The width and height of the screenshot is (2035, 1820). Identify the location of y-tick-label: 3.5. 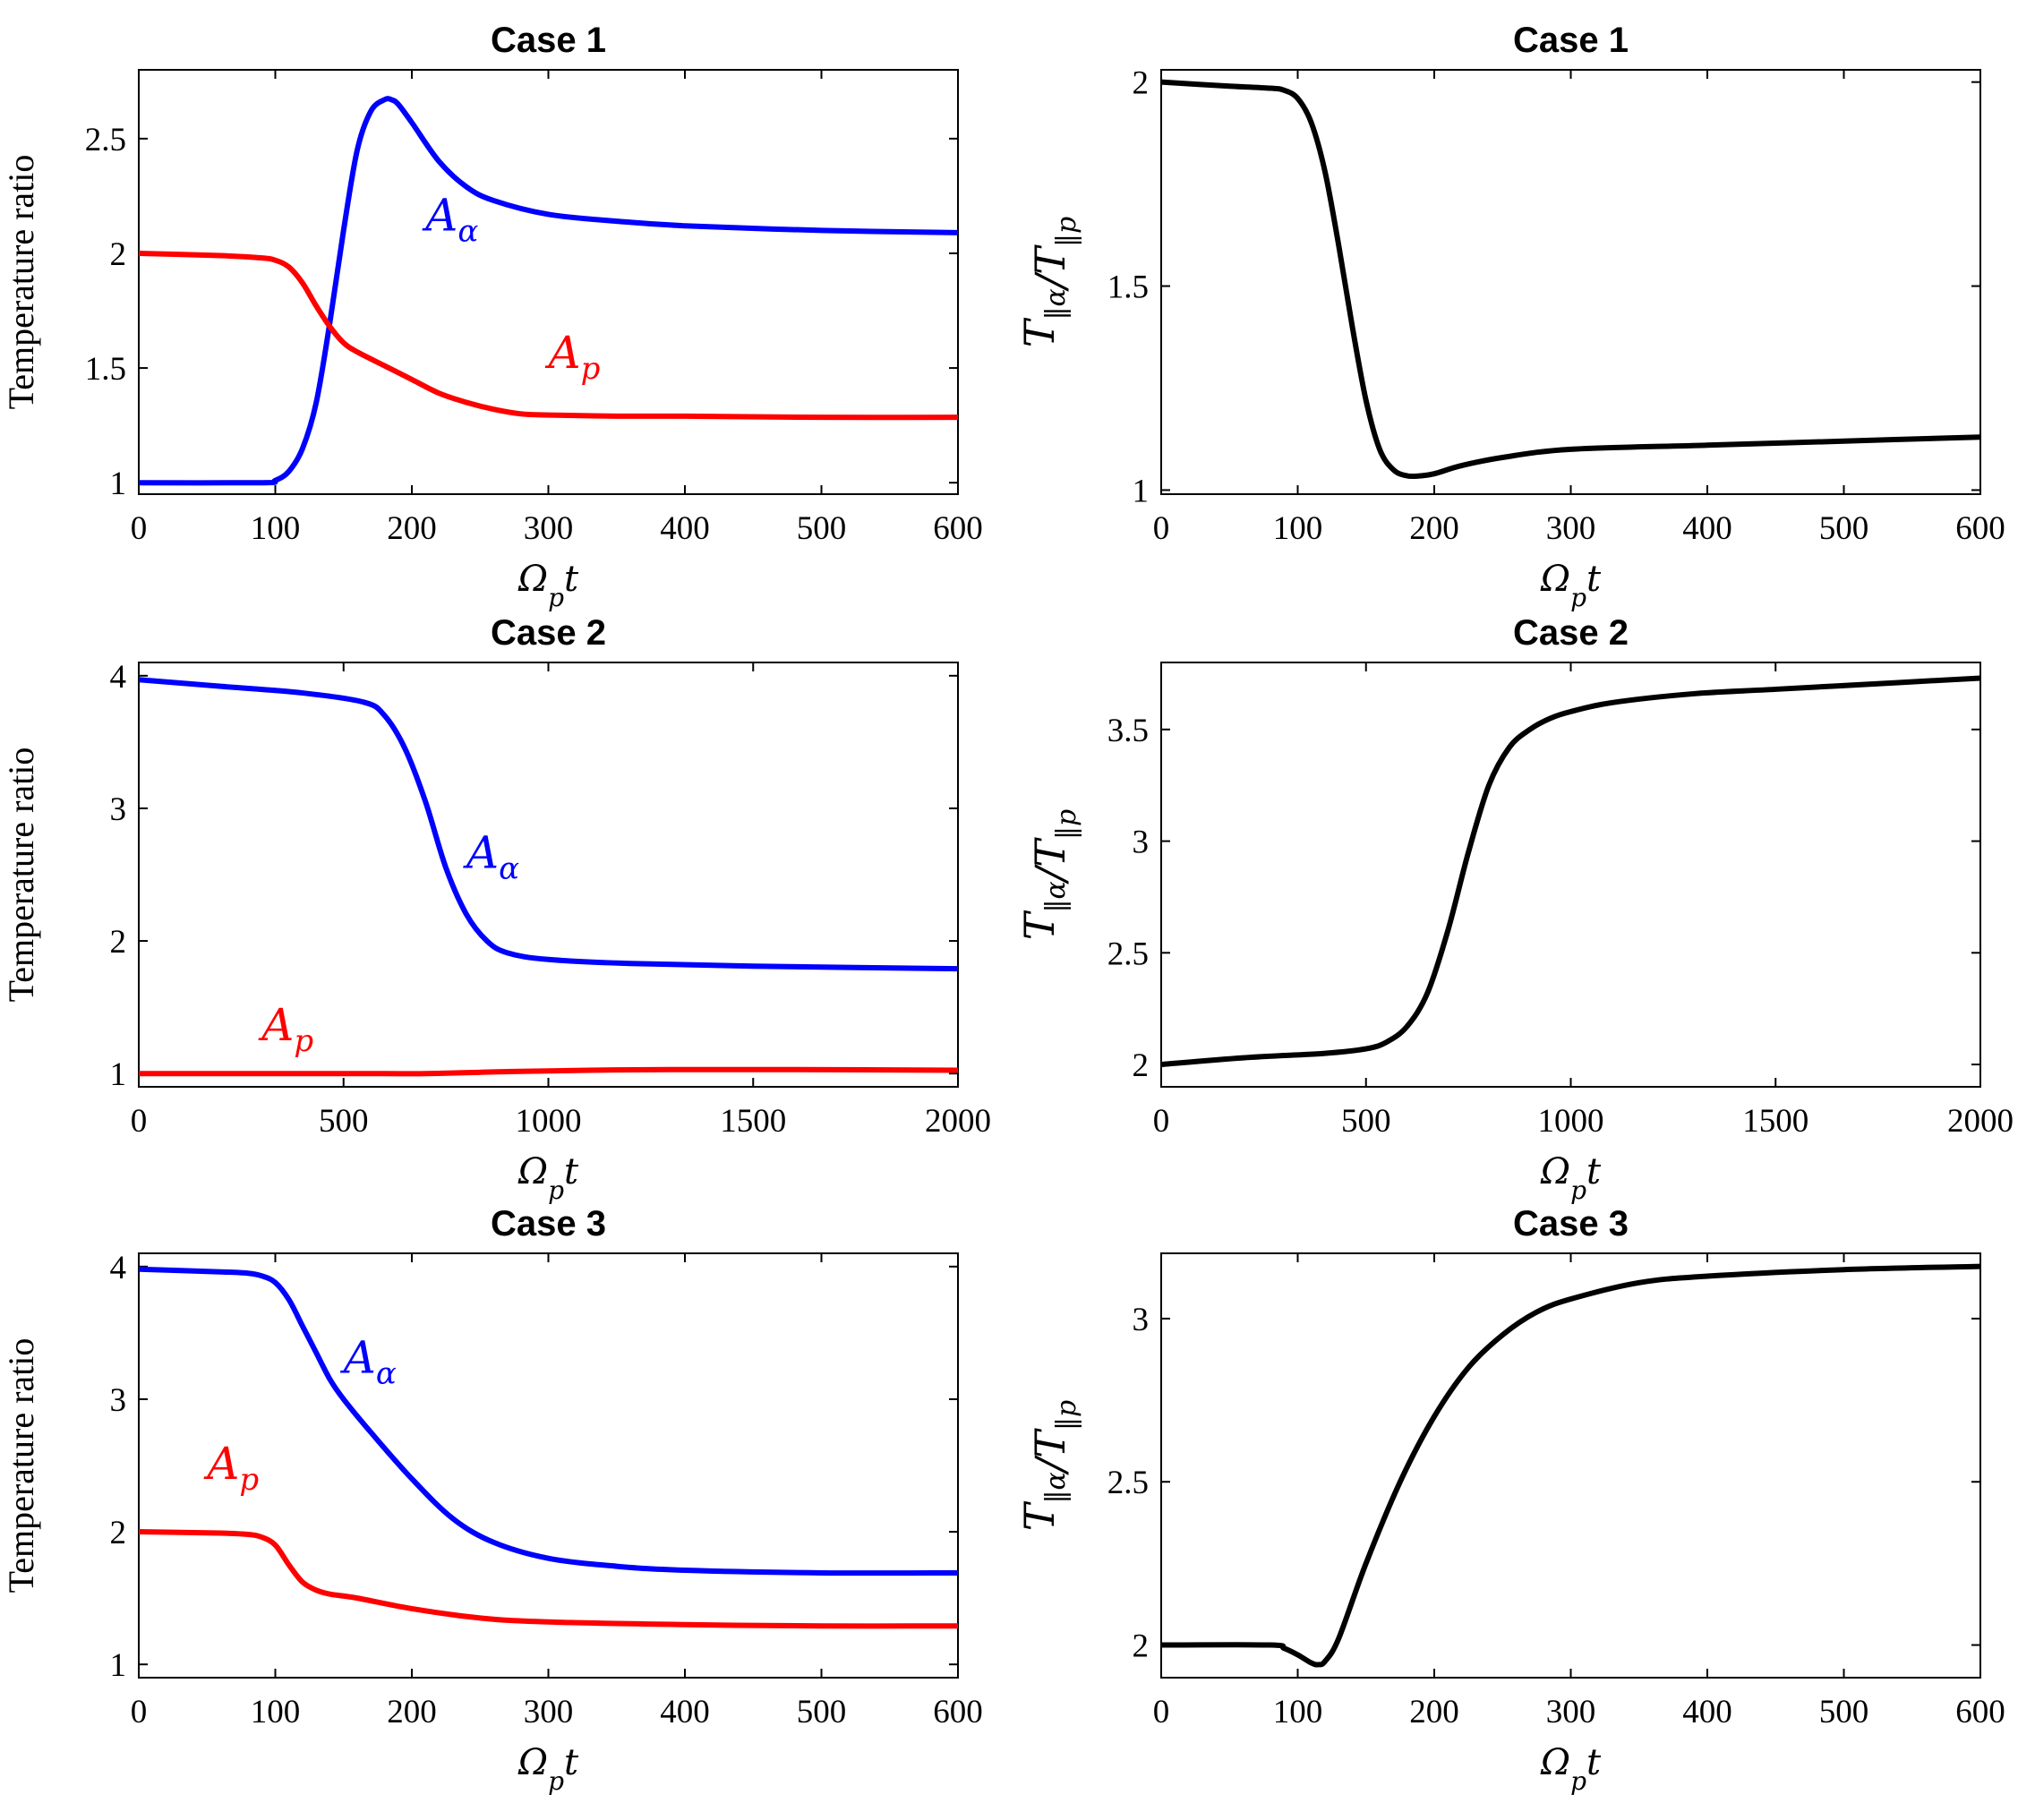
(1128, 731).